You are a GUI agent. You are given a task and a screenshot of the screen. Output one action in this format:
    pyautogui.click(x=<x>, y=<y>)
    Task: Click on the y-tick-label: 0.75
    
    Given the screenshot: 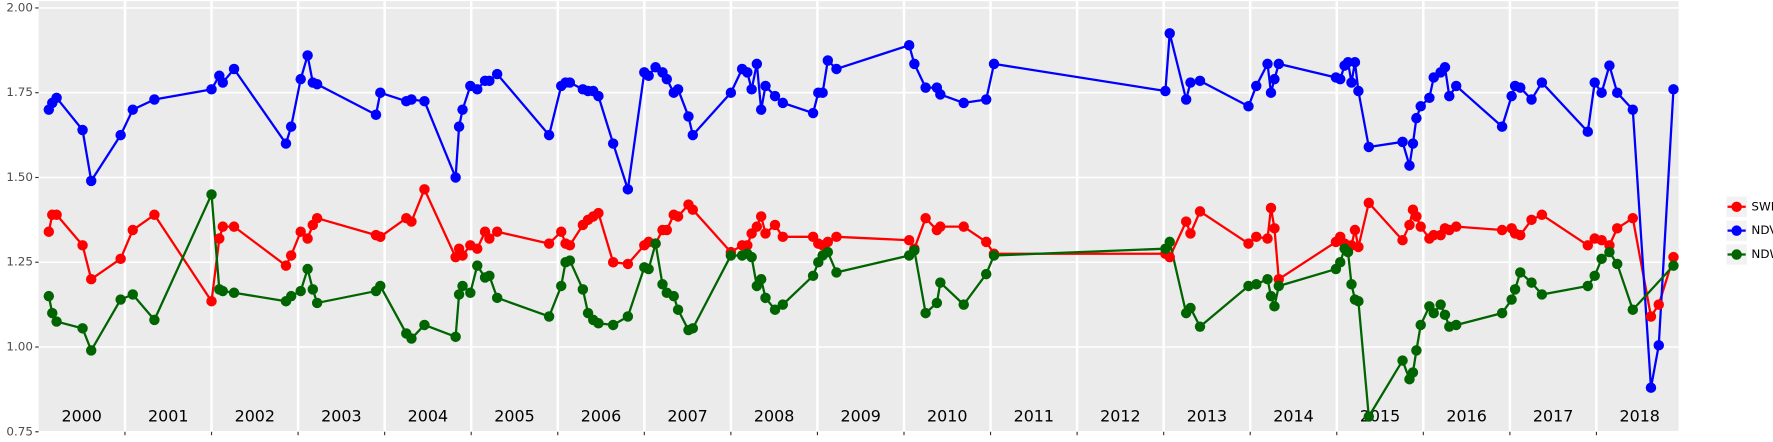 What is the action you would take?
    pyautogui.click(x=19, y=431)
    